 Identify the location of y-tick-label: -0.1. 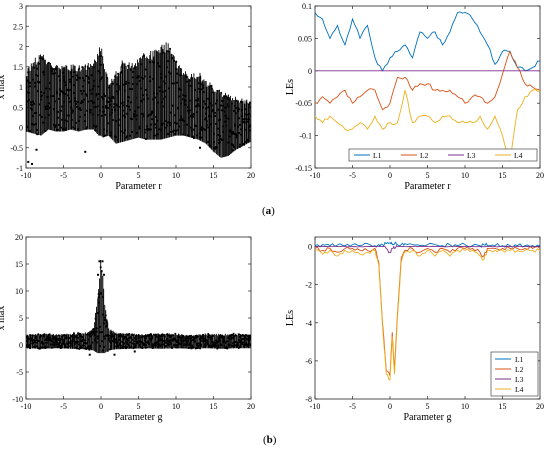
(305, 136).